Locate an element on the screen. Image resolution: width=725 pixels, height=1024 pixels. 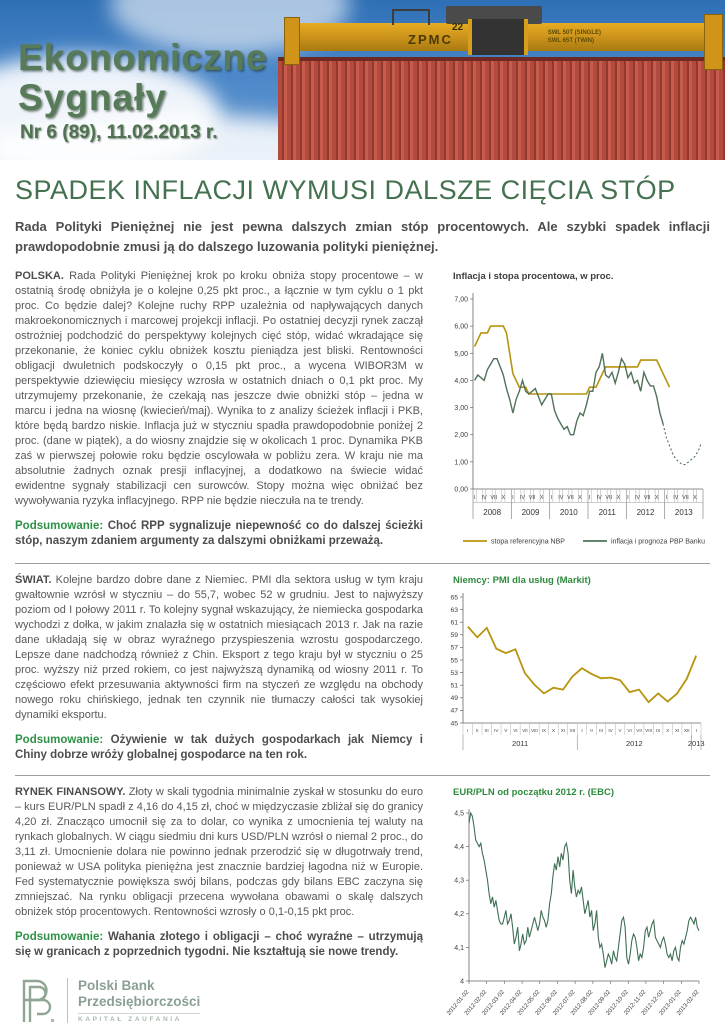
bank-name: Polski Bank Przedsiębiorczości is located at coordinates (139, 993).